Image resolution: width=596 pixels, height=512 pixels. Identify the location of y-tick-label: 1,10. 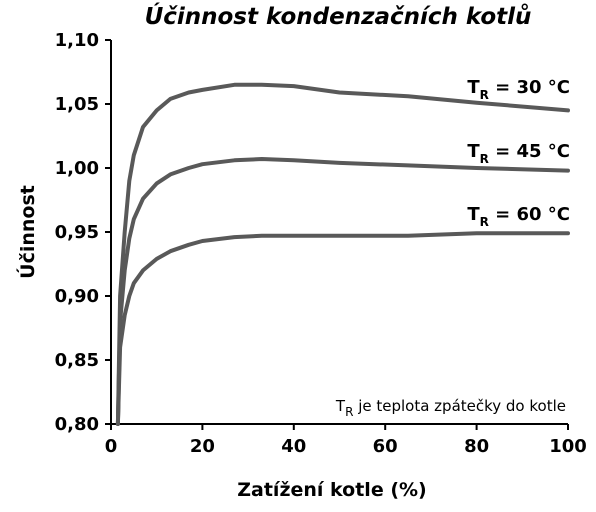
(77, 40).